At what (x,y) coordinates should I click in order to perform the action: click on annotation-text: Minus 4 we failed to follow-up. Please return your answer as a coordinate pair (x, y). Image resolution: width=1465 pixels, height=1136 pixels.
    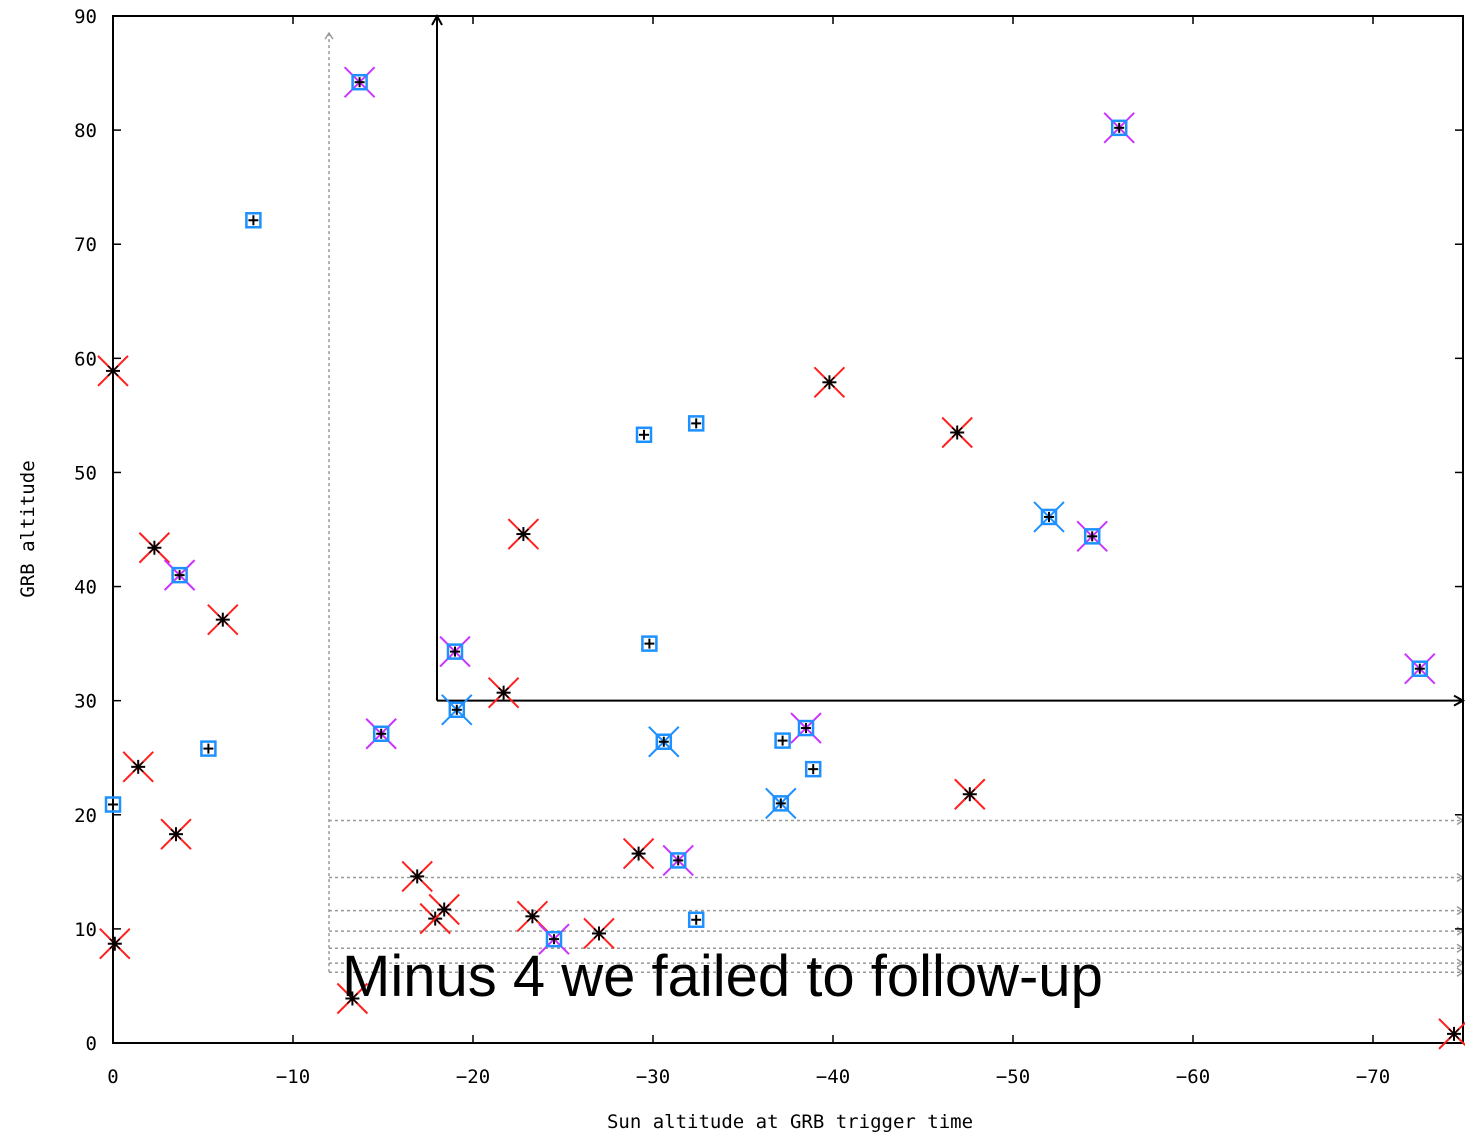
    Looking at the image, I should click on (722, 976).